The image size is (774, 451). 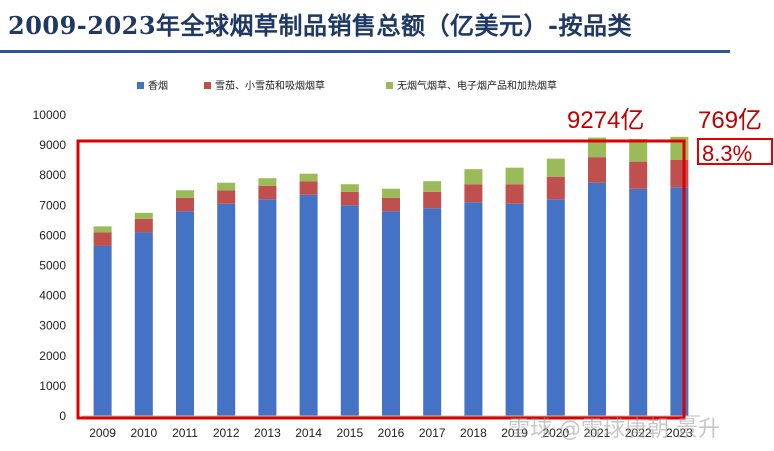 What do you see at coordinates (477, 85) in the screenshot?
I see `legend-label: 无烟气烟草、电子烟产品和加热烟草` at bounding box center [477, 85].